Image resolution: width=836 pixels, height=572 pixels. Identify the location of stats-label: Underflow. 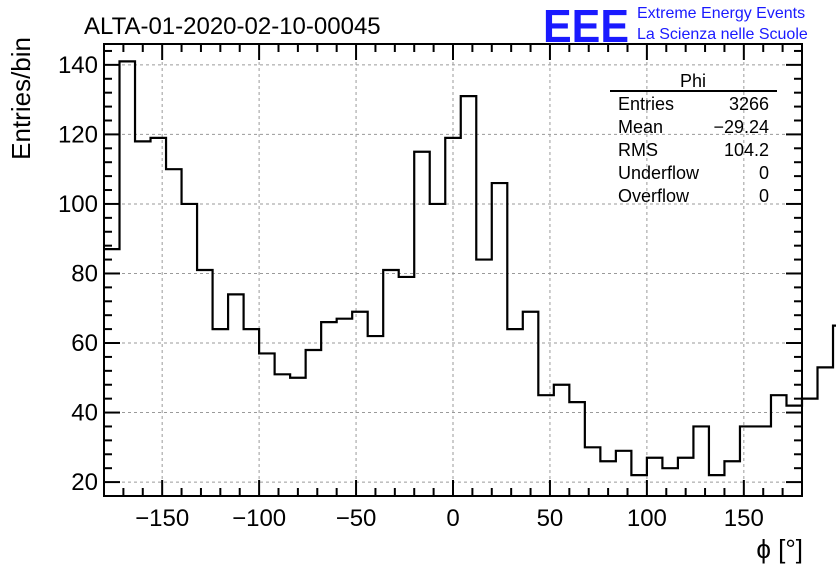
(659, 173).